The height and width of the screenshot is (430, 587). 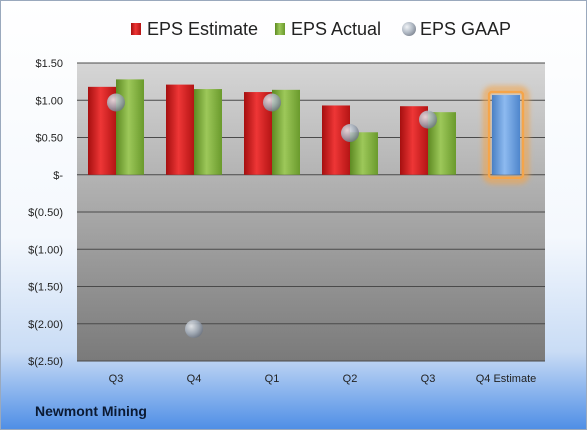 What do you see at coordinates (49, 64) in the screenshot?
I see `y-tick-label: $1.50` at bounding box center [49, 64].